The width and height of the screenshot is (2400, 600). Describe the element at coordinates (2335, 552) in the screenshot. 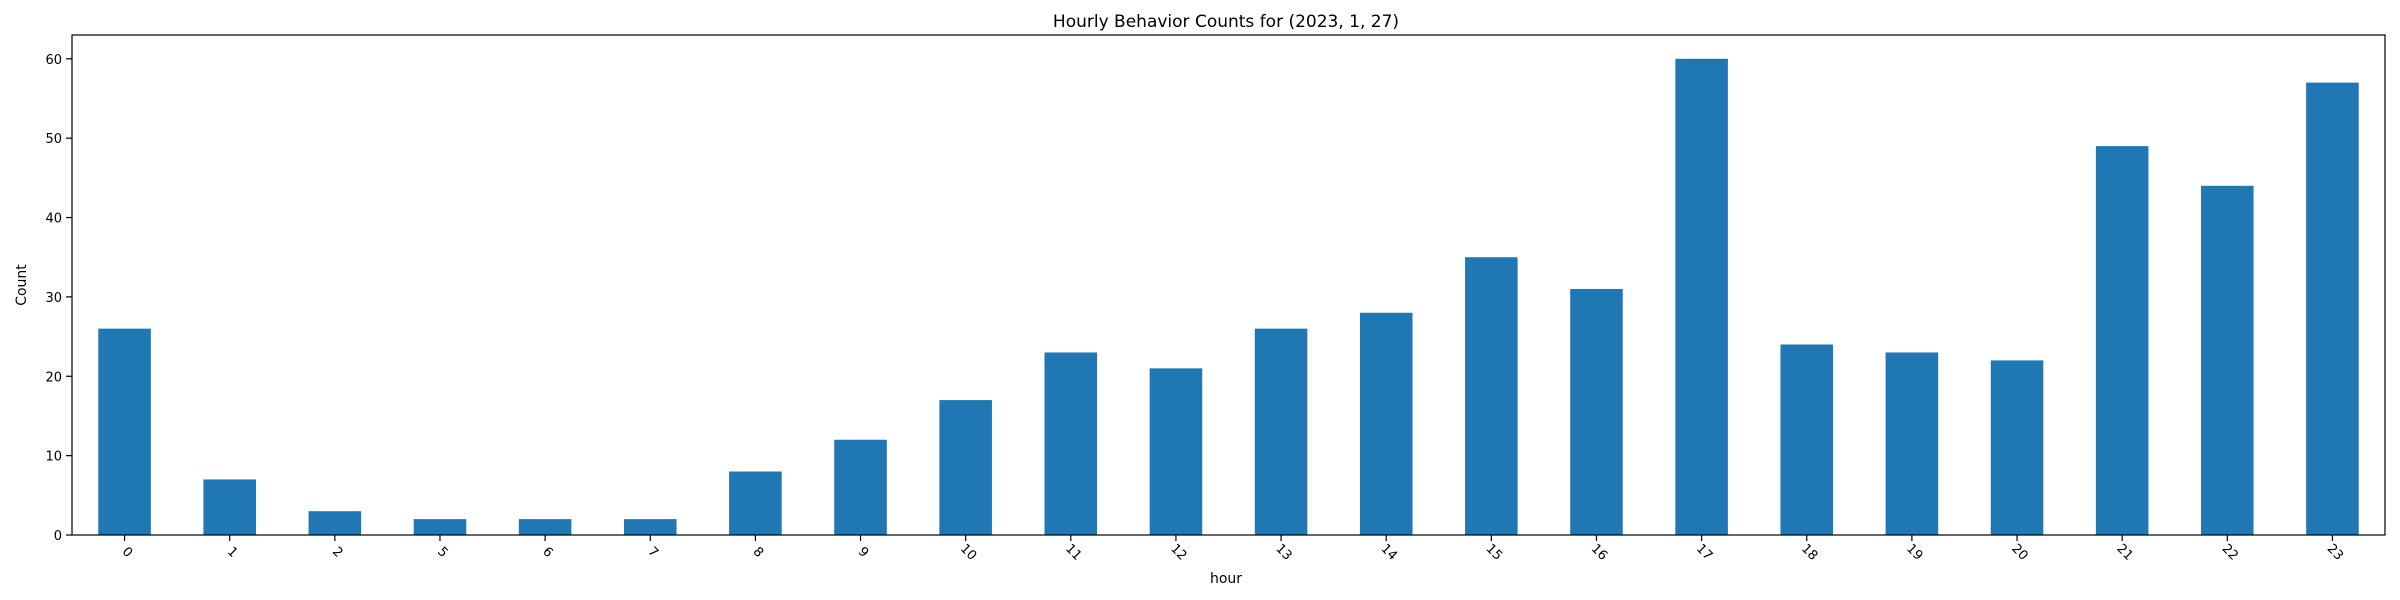

I see `x-tick-label: 23` at that location.